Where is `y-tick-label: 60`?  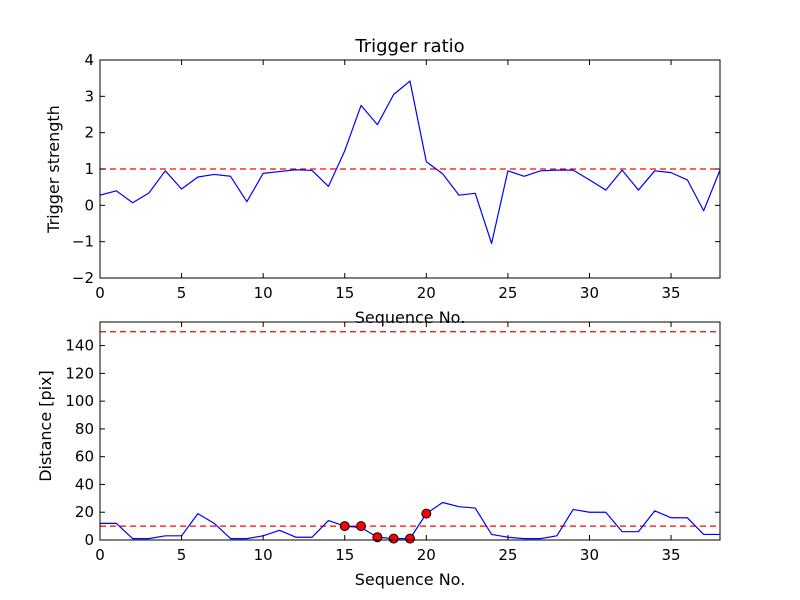 y-tick-label: 60 is located at coordinates (84, 457).